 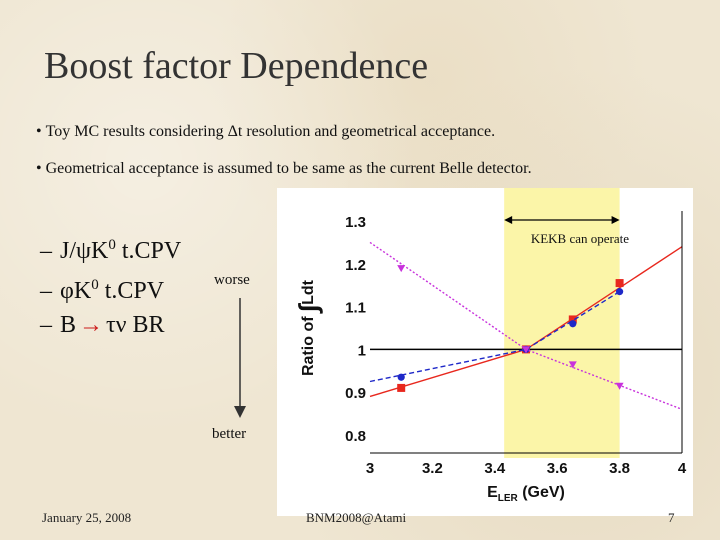 I want to click on page-number: 7, so click(x=671, y=517).